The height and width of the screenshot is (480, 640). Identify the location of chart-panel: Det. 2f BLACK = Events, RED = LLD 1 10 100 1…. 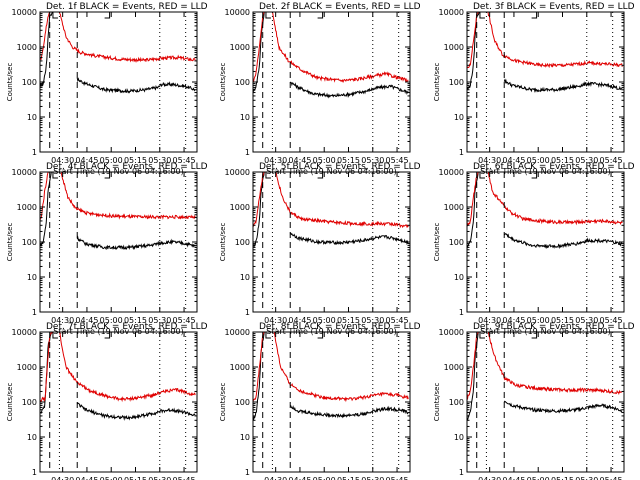
(320, 89).